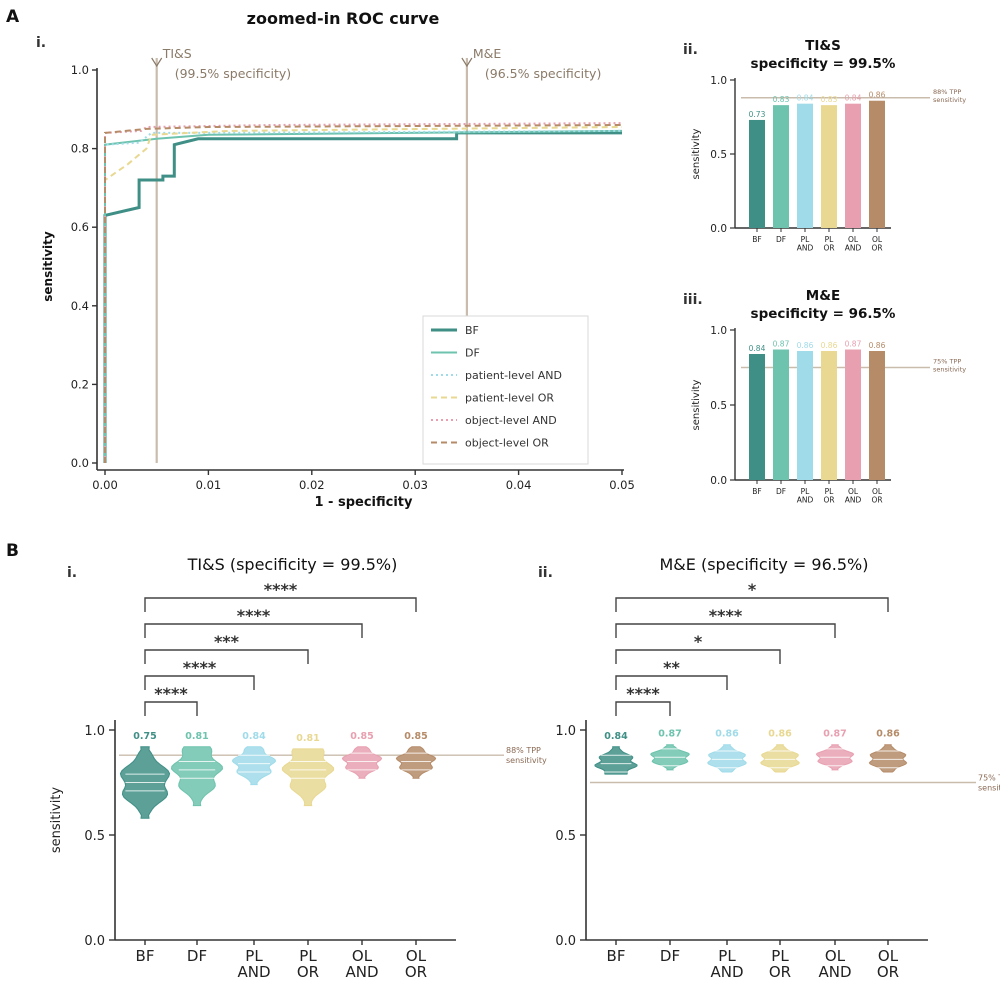 This screenshot has width=1000, height=981. Describe the element at coordinates (690, 50) in the screenshot. I see `bar-tis-panel-label: ii.` at that location.